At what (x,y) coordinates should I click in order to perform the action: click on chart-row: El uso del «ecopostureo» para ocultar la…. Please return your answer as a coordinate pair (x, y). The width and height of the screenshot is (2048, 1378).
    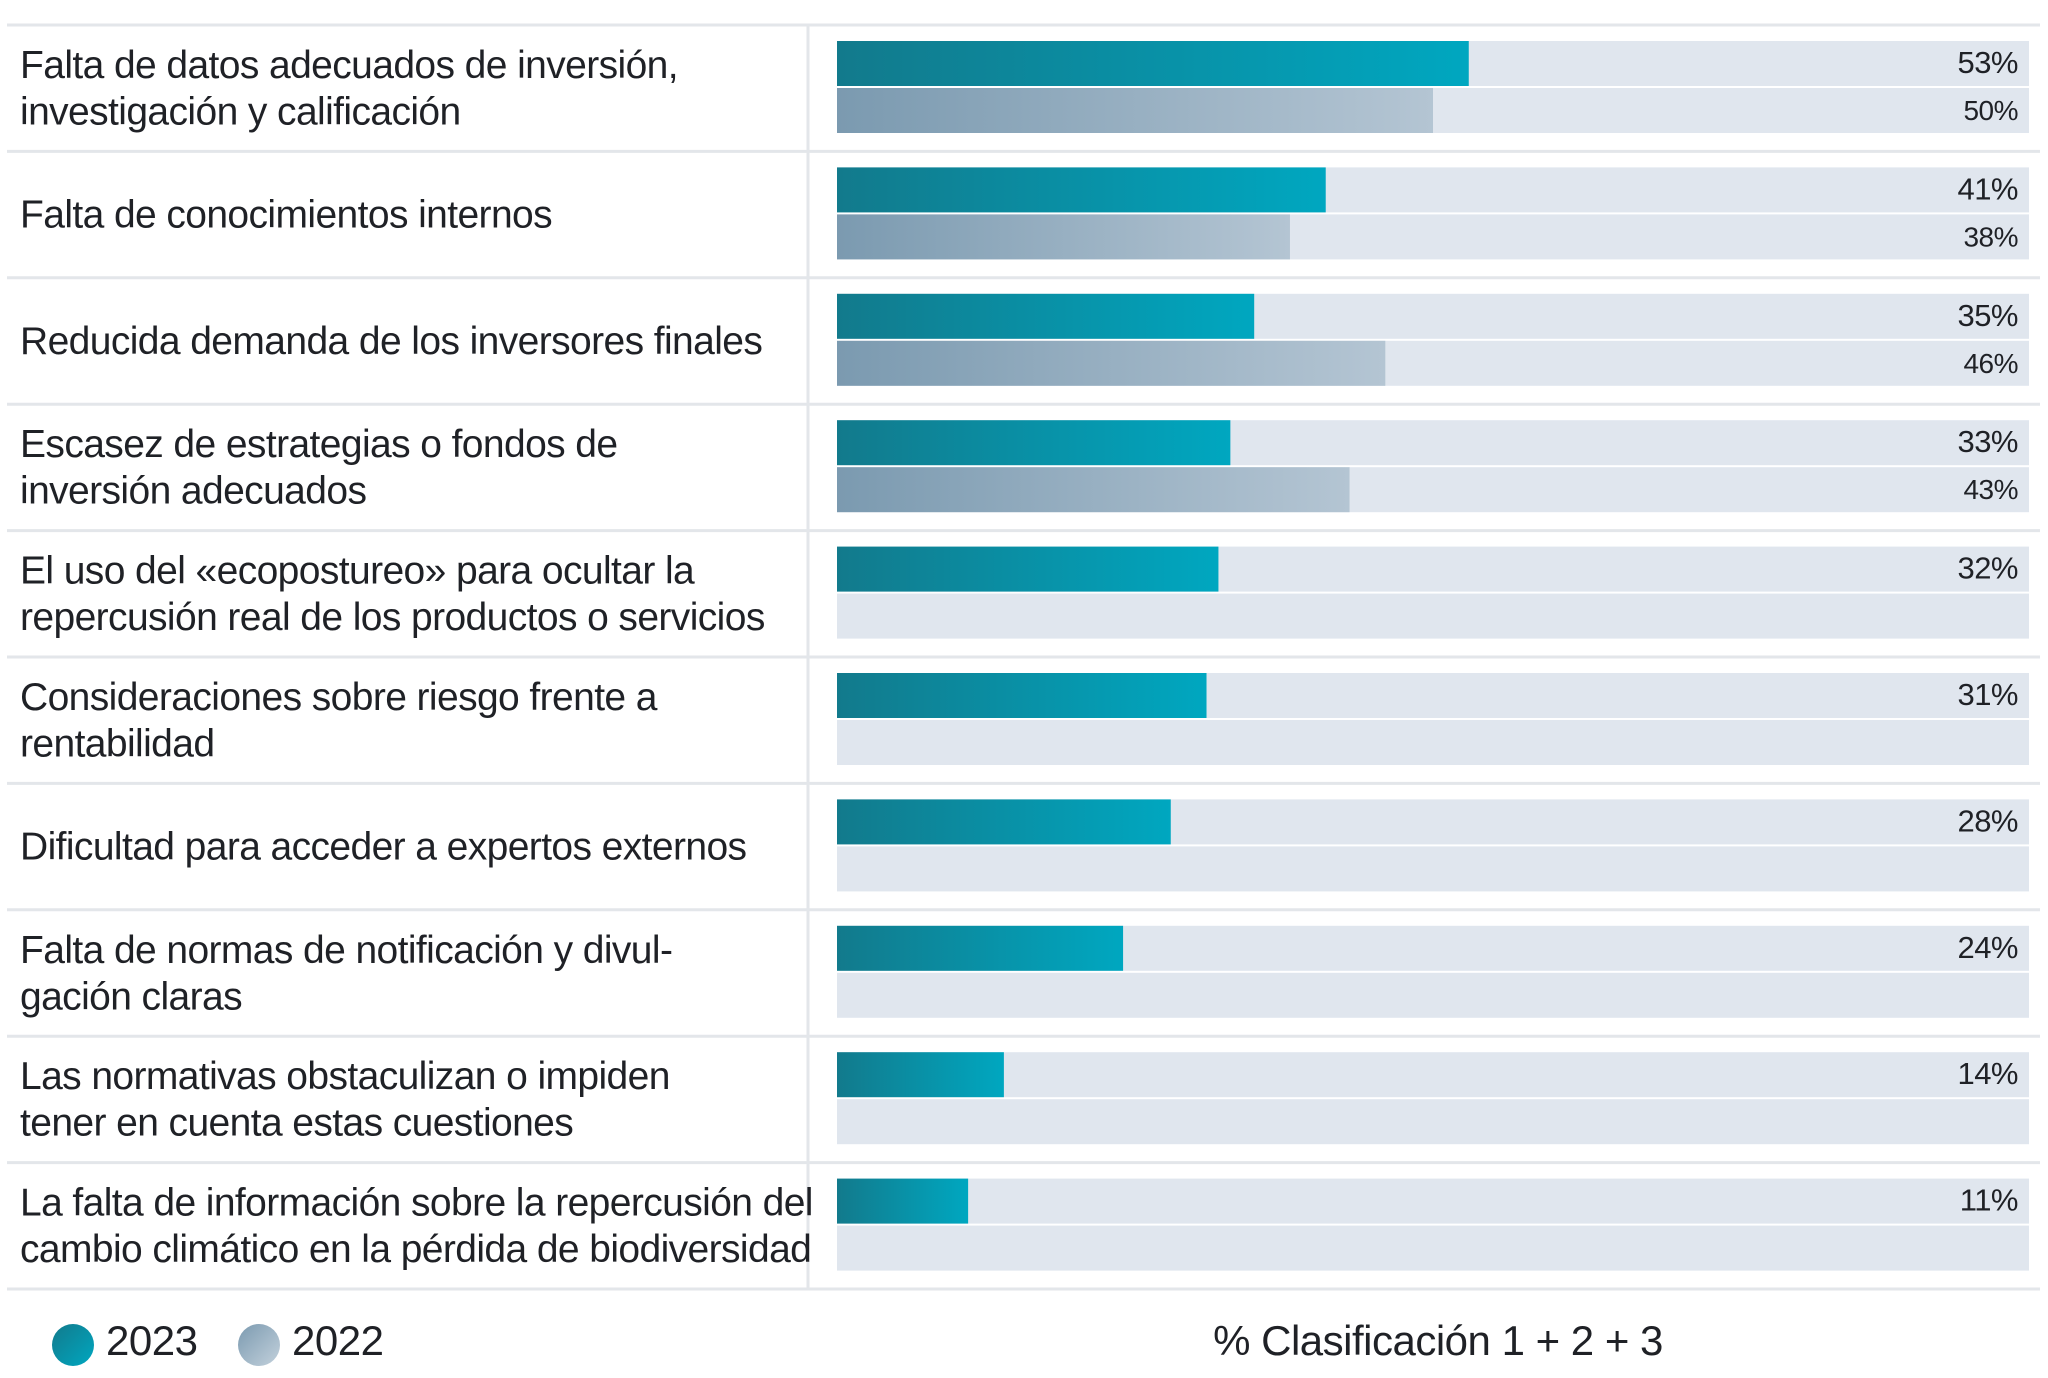
    Looking at the image, I should click on (1024, 593).